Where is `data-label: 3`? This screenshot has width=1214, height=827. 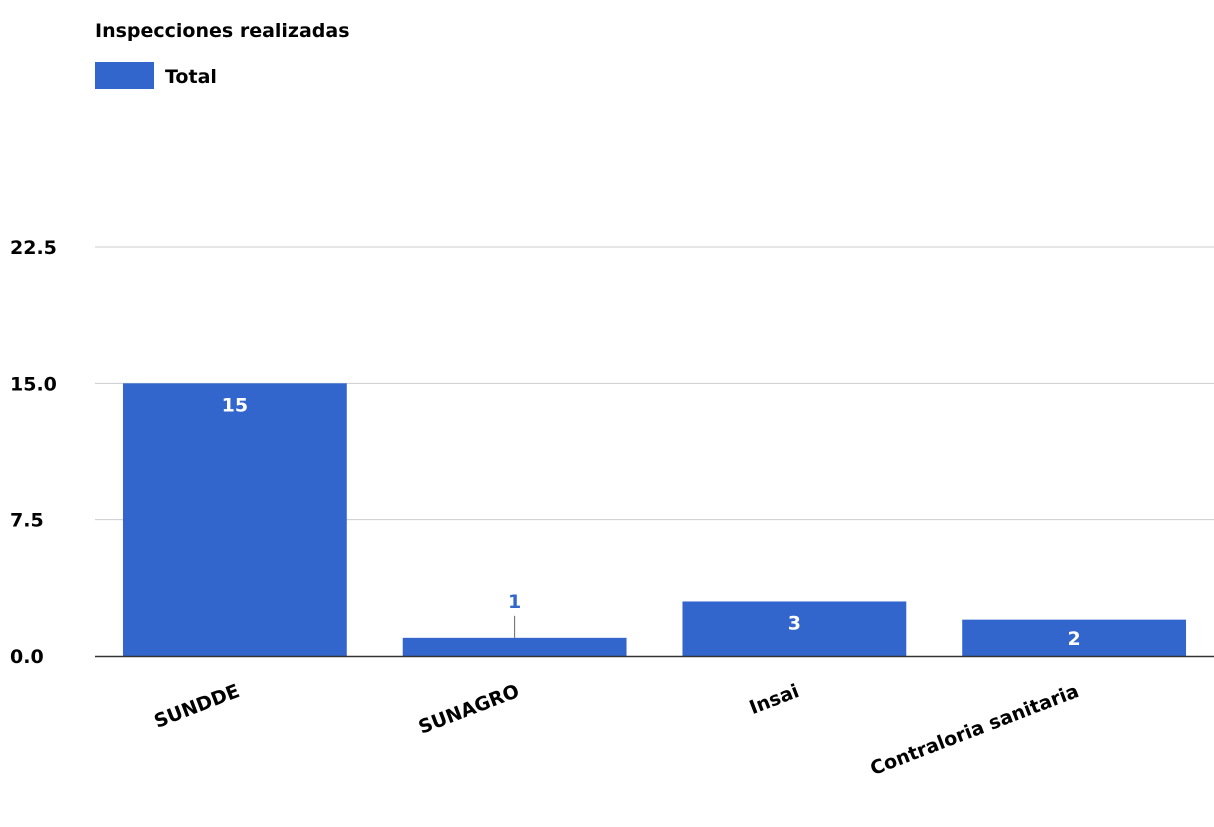 data-label: 3 is located at coordinates (794, 623).